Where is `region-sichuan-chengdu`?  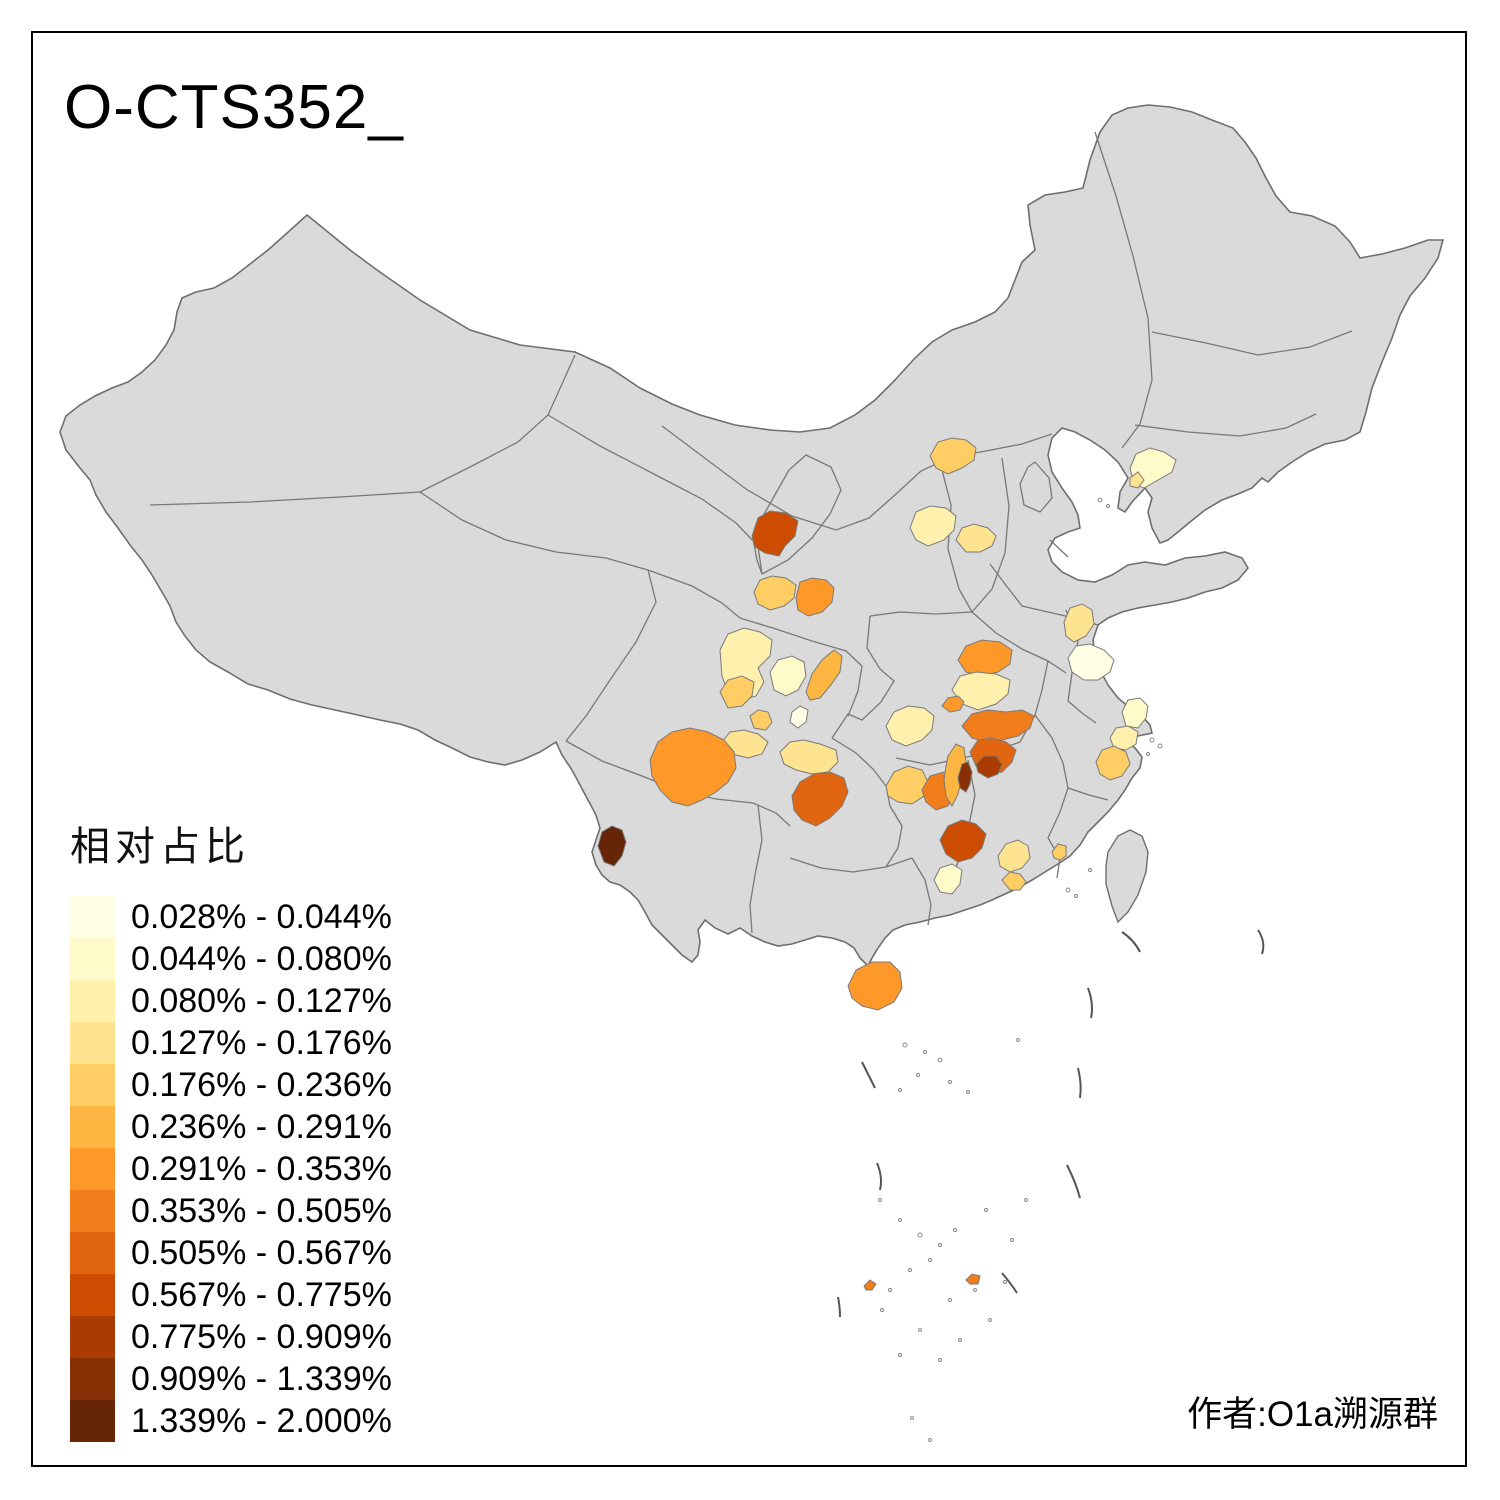 region-sichuan-chengdu is located at coordinates (737, 692).